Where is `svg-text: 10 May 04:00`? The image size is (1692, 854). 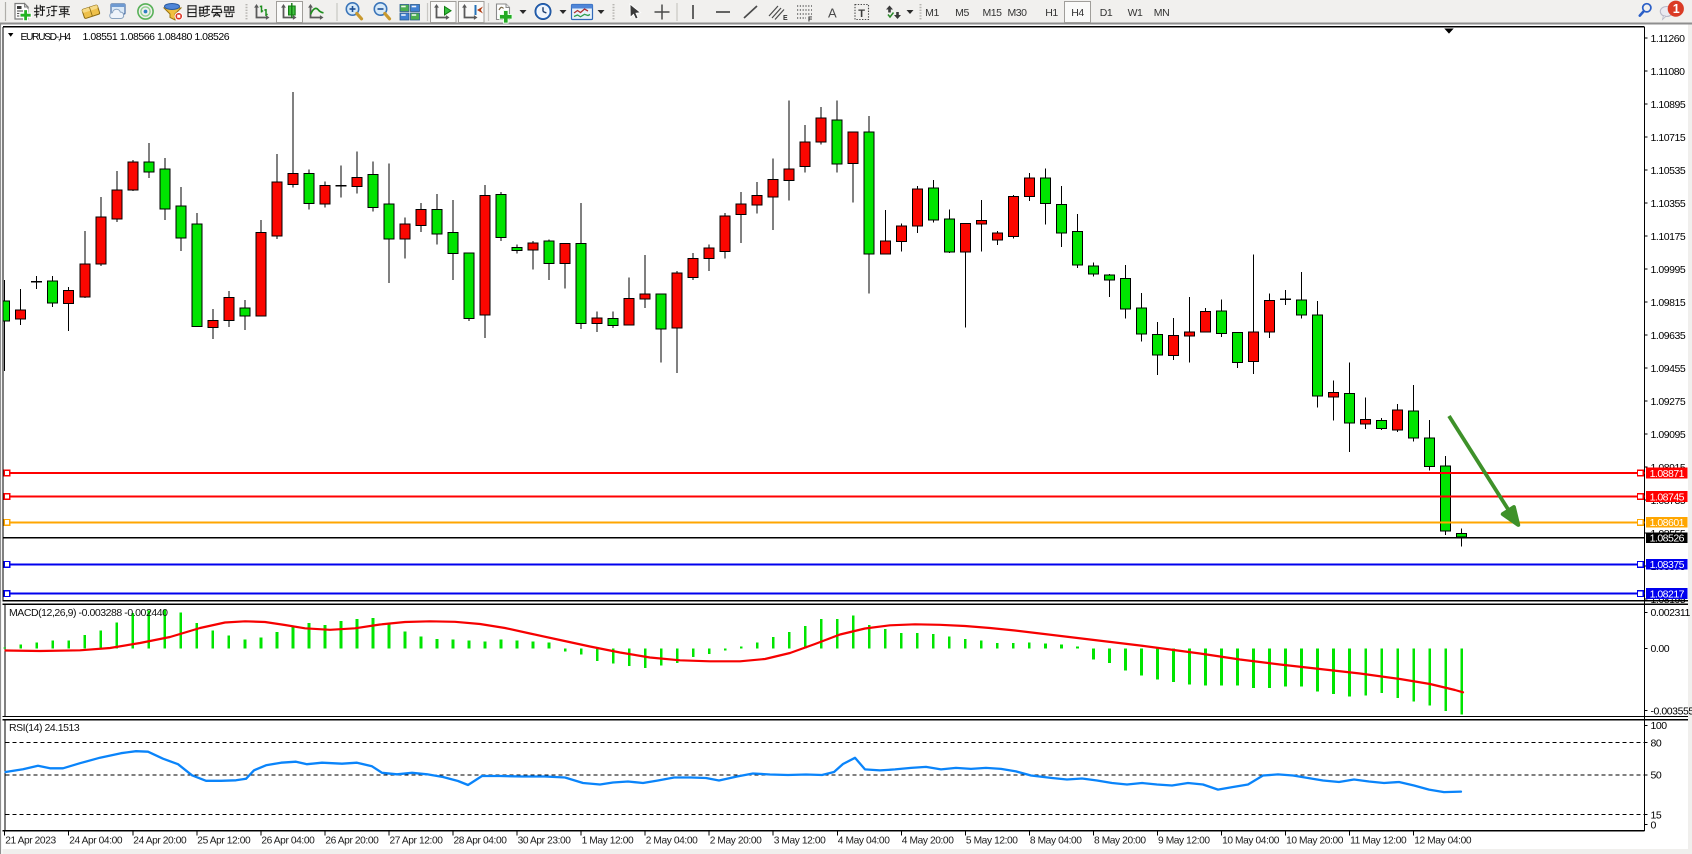
svg-text: 10 May 04:00 is located at coordinates (1251, 841).